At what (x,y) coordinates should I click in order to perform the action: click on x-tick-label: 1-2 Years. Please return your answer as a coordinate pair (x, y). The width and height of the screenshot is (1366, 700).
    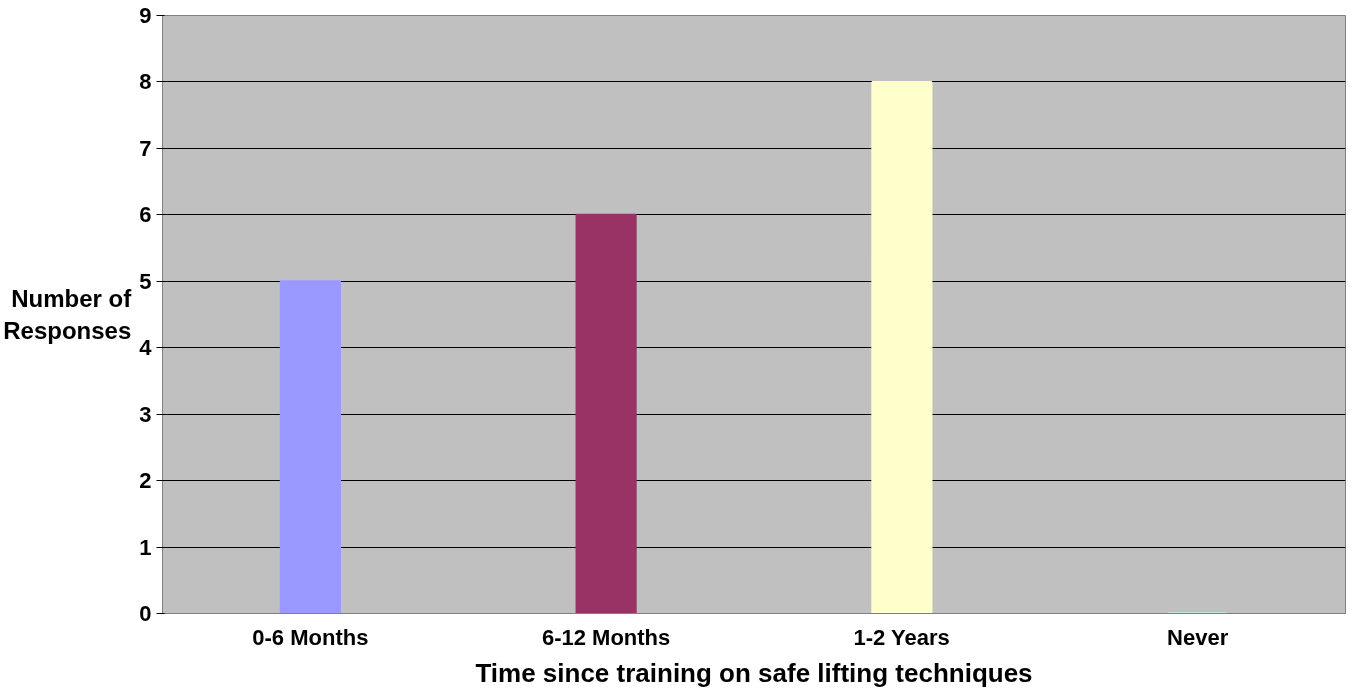
    Looking at the image, I should click on (901, 637).